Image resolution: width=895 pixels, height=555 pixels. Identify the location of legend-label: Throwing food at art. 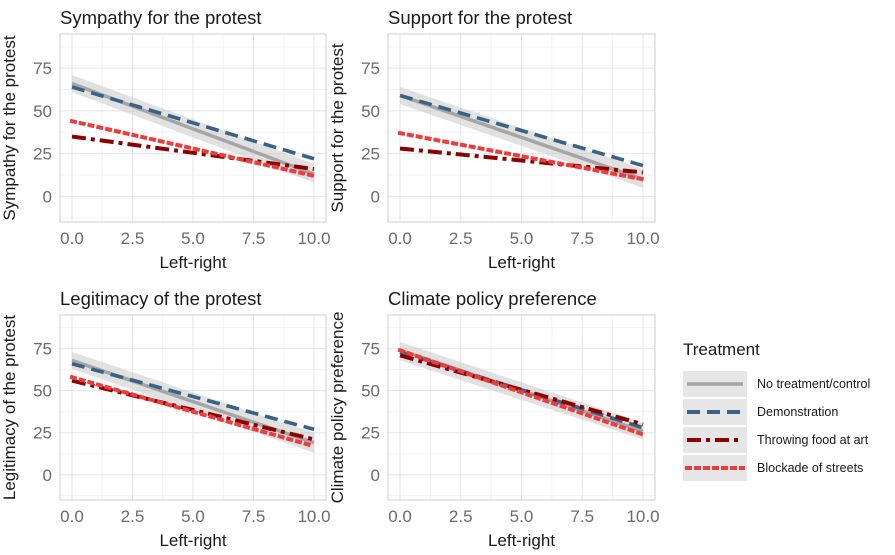
(812, 440).